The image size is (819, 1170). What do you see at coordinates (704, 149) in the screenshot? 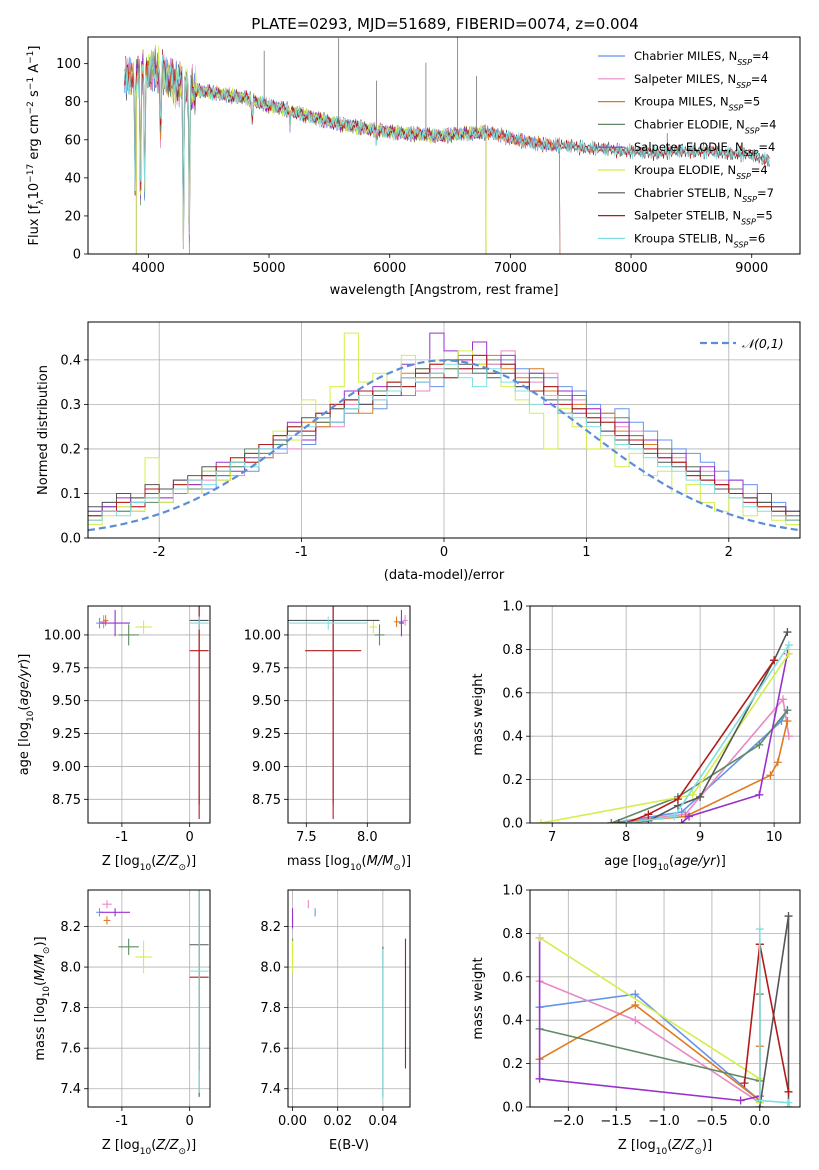
I see `legend-label: Salpeter ELODIE, NSSP=4` at bounding box center [704, 149].